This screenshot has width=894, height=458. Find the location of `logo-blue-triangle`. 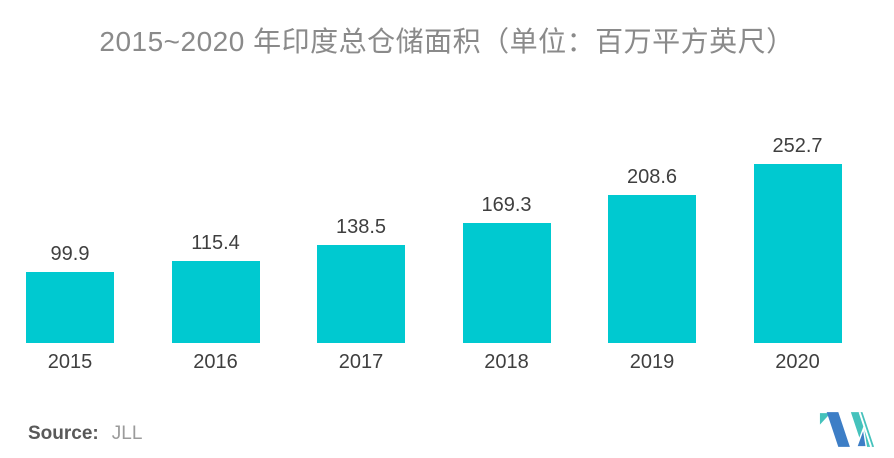

logo-blue-triangle is located at coordinates (861, 436).